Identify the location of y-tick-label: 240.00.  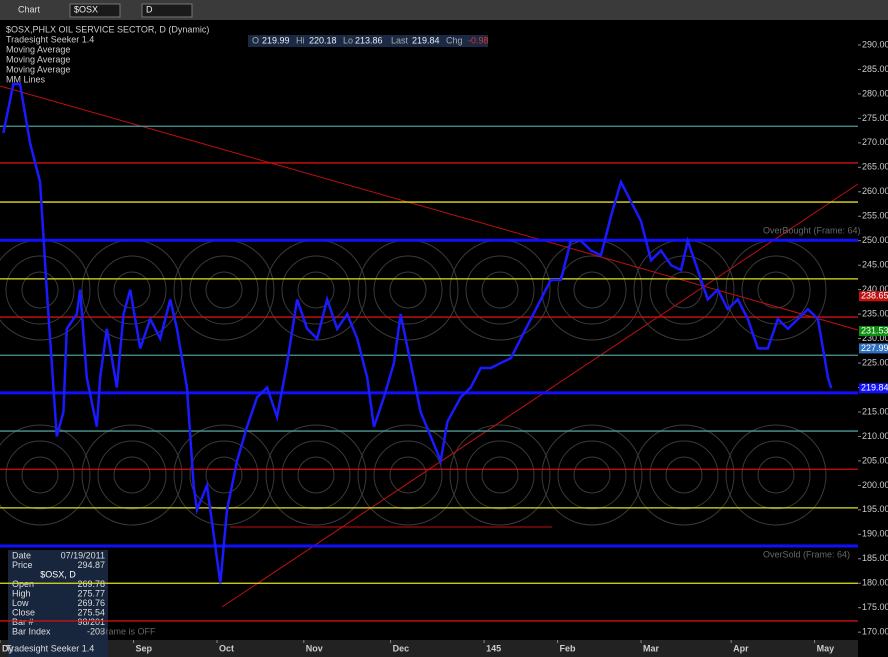
(875, 289).